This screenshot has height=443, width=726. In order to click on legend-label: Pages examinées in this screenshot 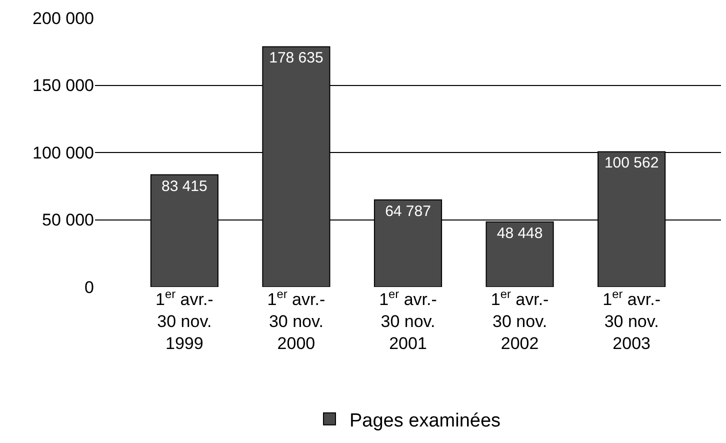, I will do `click(425, 421)`.